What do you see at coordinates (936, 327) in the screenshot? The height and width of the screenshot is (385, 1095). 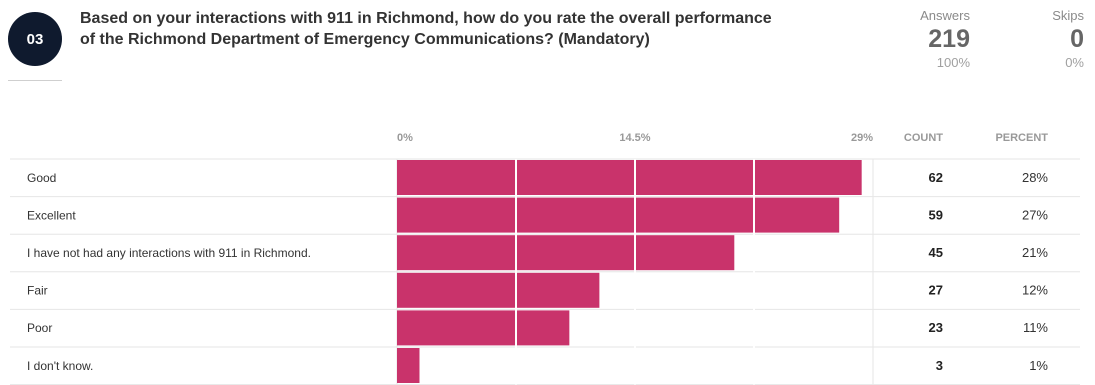 I see `count-value: 23` at bounding box center [936, 327].